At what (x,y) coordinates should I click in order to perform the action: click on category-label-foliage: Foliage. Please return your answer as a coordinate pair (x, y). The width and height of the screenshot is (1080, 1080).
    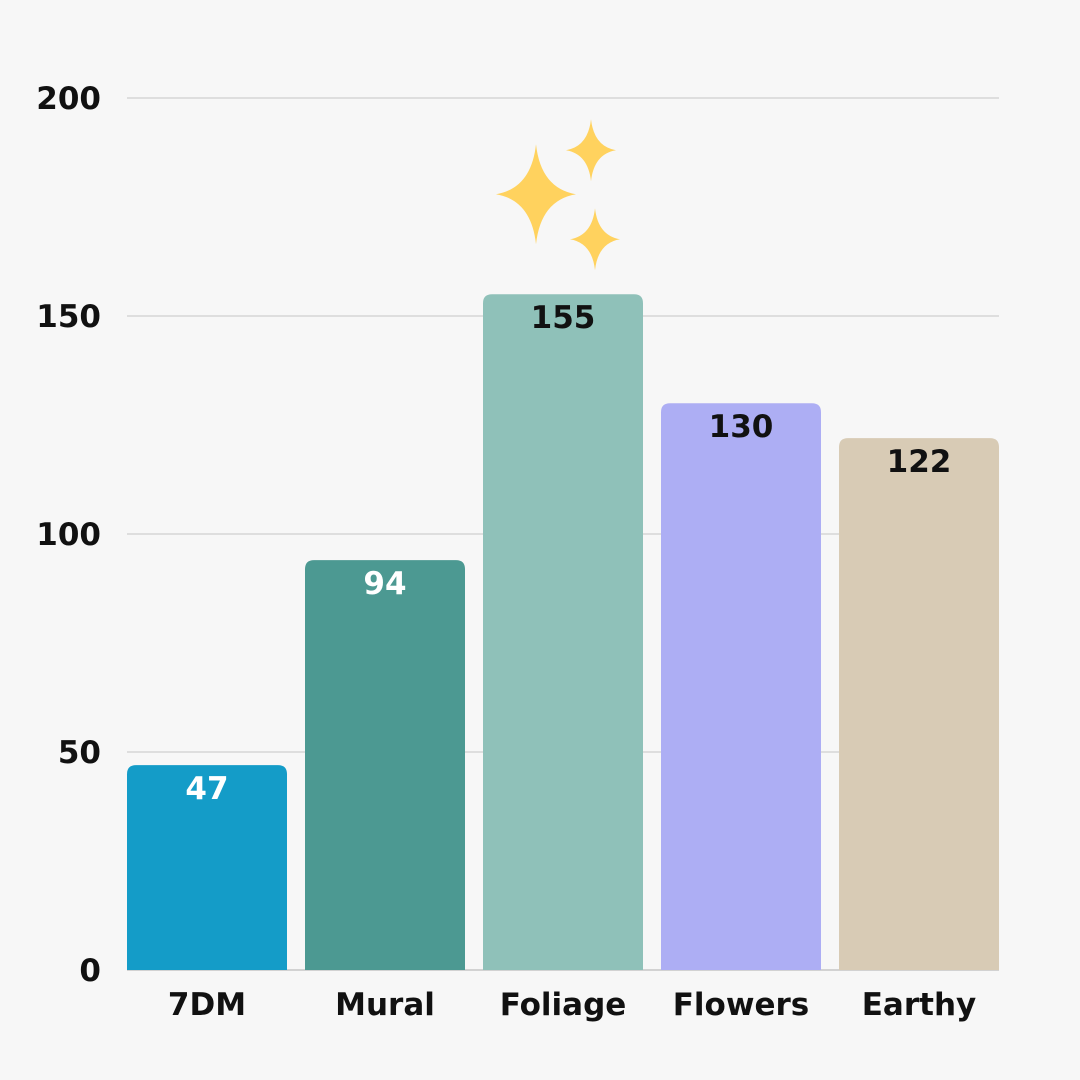
    Looking at the image, I should click on (563, 1005).